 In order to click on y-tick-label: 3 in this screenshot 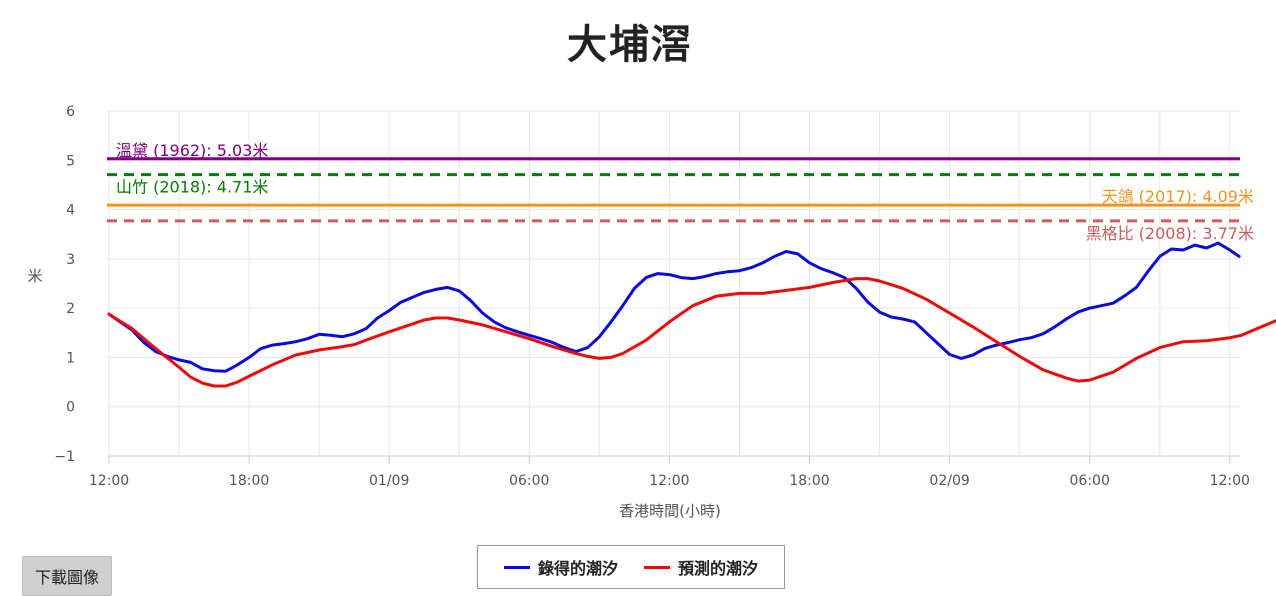, I will do `click(70, 260)`.